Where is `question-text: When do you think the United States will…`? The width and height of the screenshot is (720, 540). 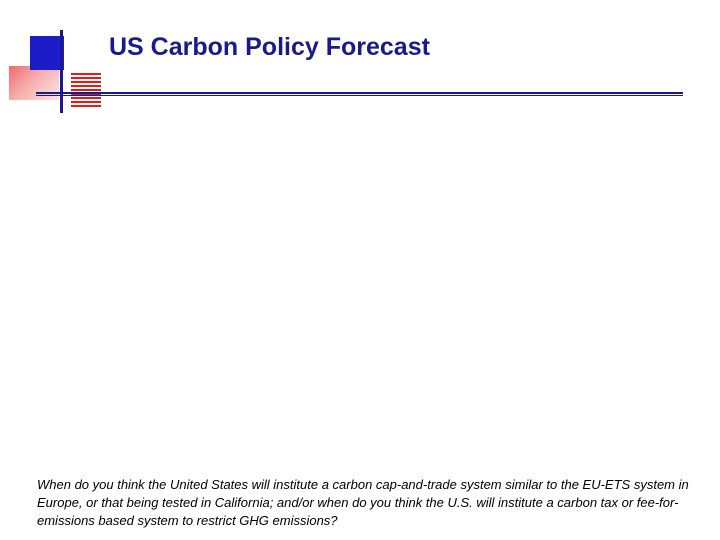
question-text: When do you think the United States will… is located at coordinates (363, 502).